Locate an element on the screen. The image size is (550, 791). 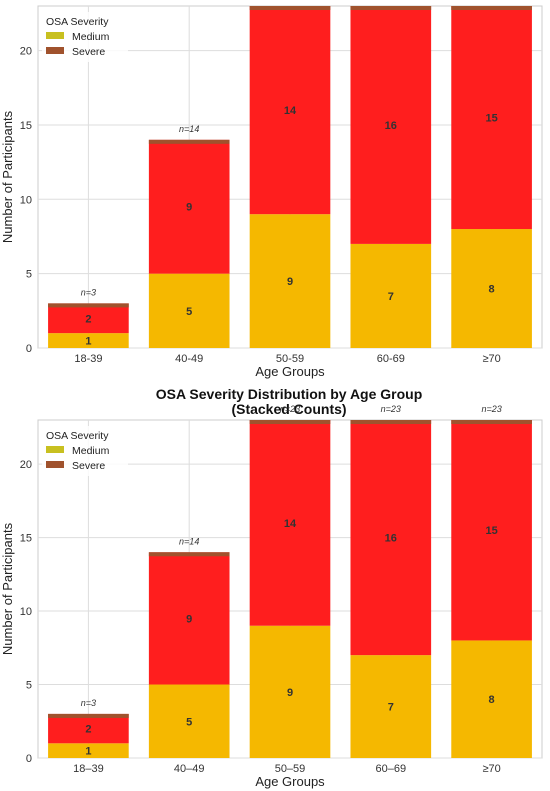
x-tick-label: 40–49 is located at coordinates (189, 769).